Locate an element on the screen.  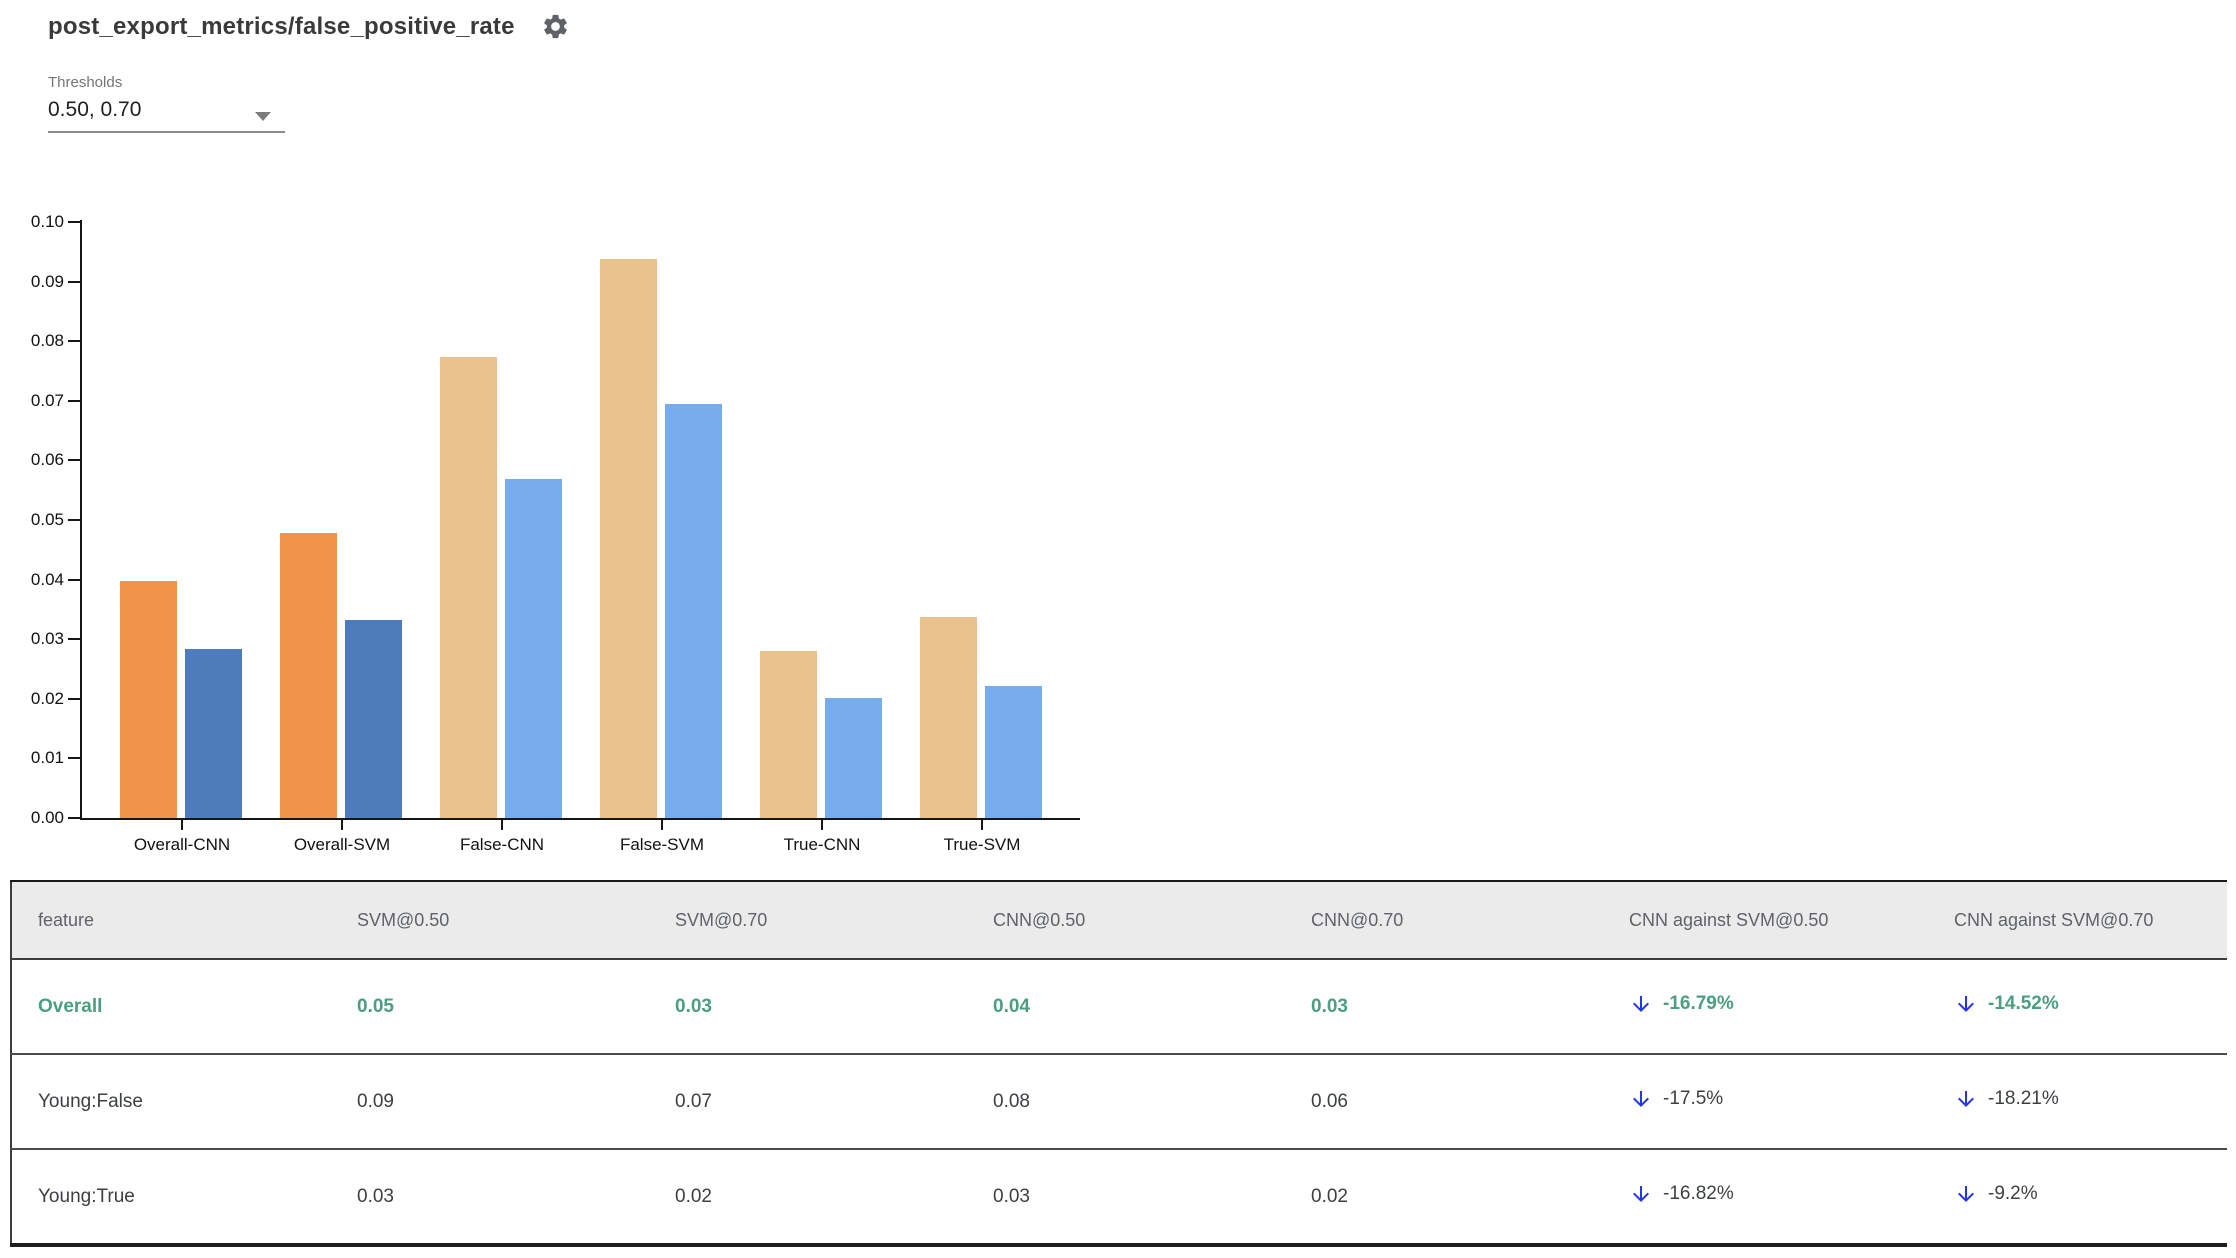
y-tick-label: 0.09 is located at coordinates (47, 281).